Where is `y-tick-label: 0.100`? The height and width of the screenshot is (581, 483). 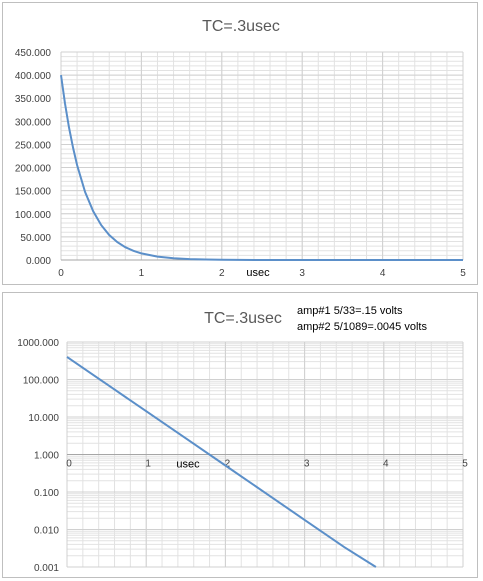 y-tick-label: 0.100 is located at coordinates (46, 493).